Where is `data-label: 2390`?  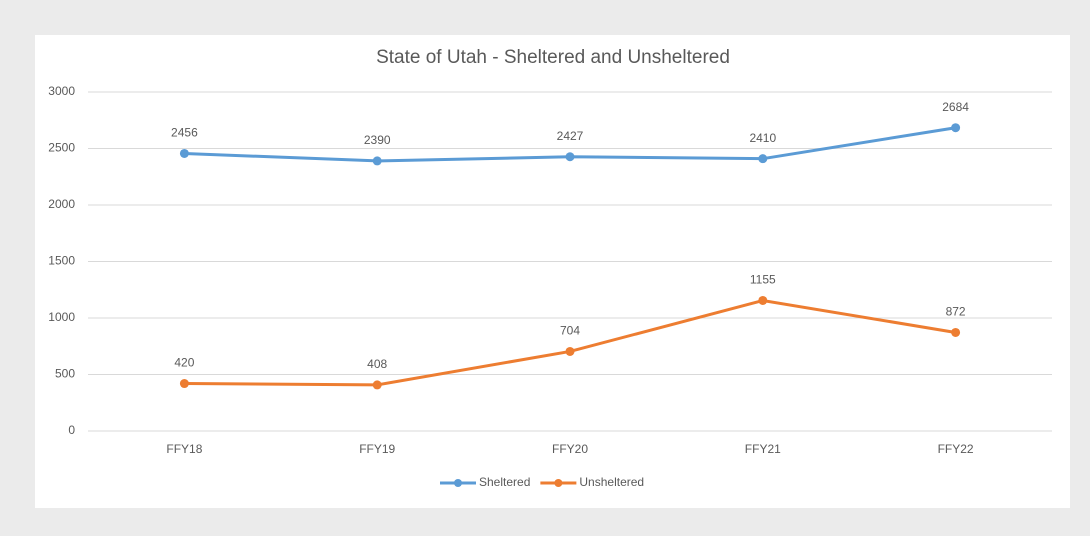
data-label: 2390 is located at coordinates (377, 140).